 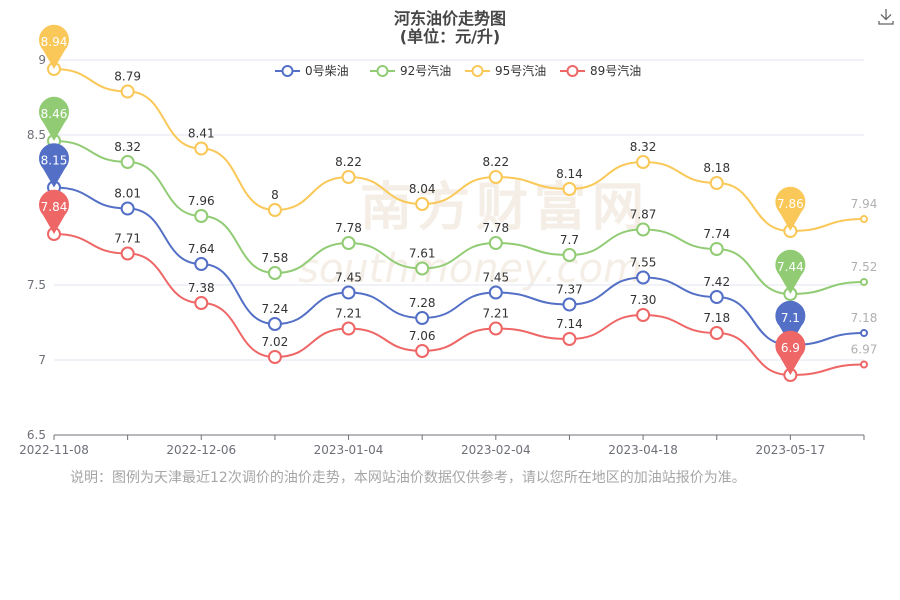 What do you see at coordinates (569, 174) in the screenshot?
I see `data-label: 8.14` at bounding box center [569, 174].